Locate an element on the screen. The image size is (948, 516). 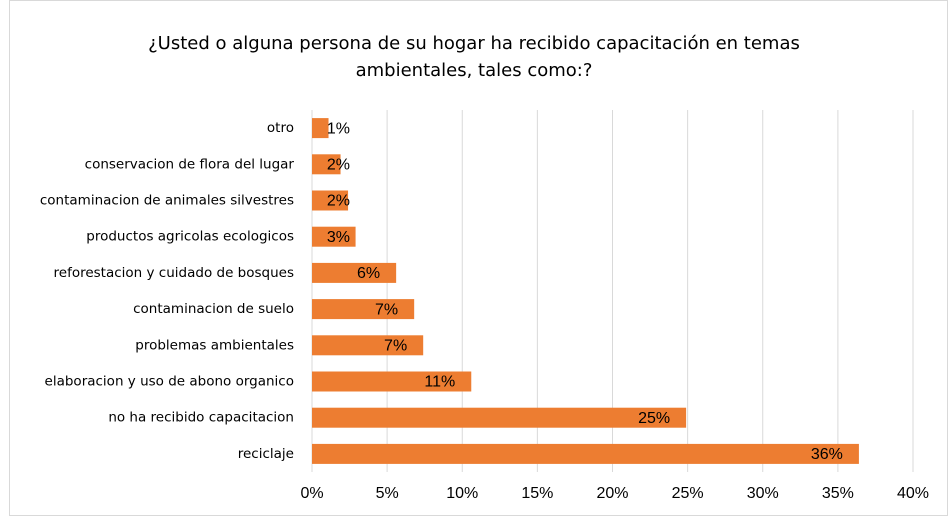
y-tick-label: reciclaje is located at coordinates (266, 454).